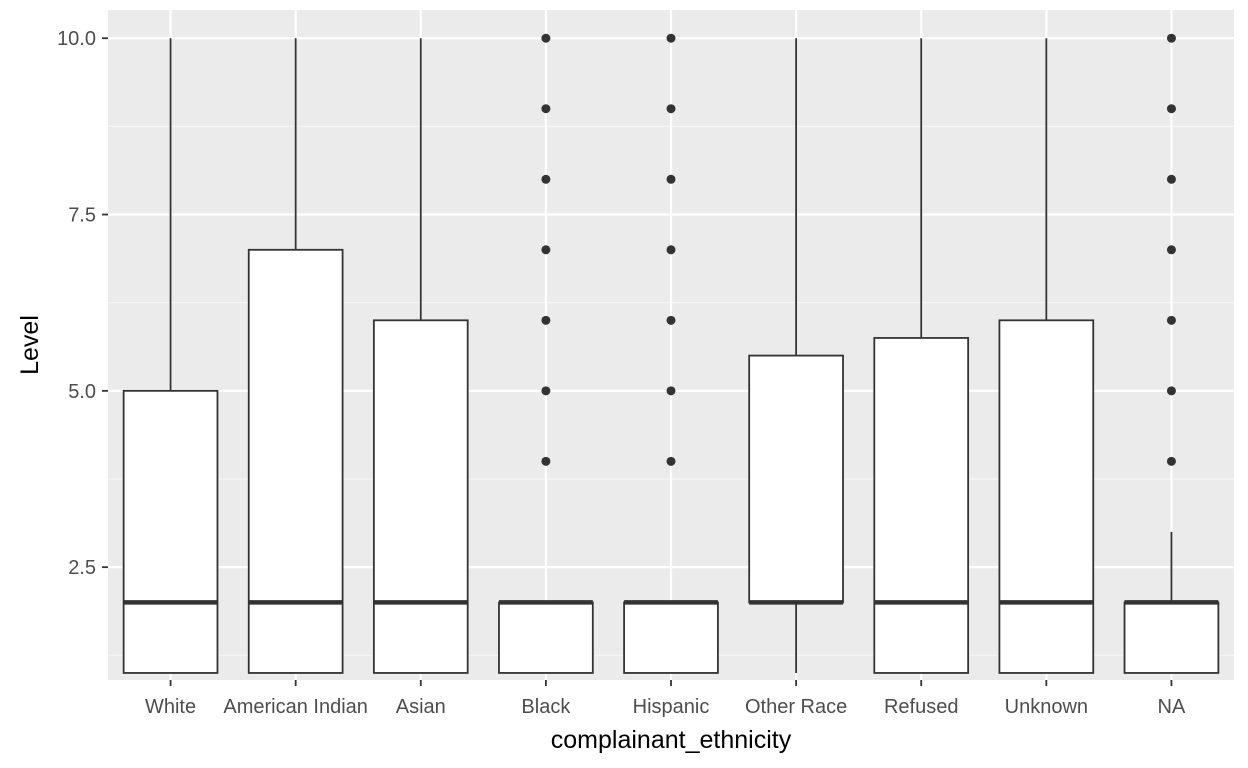 The width and height of the screenshot is (1248, 768). Describe the element at coordinates (1046, 707) in the screenshot. I see `x-tick-label: Unknown` at that location.